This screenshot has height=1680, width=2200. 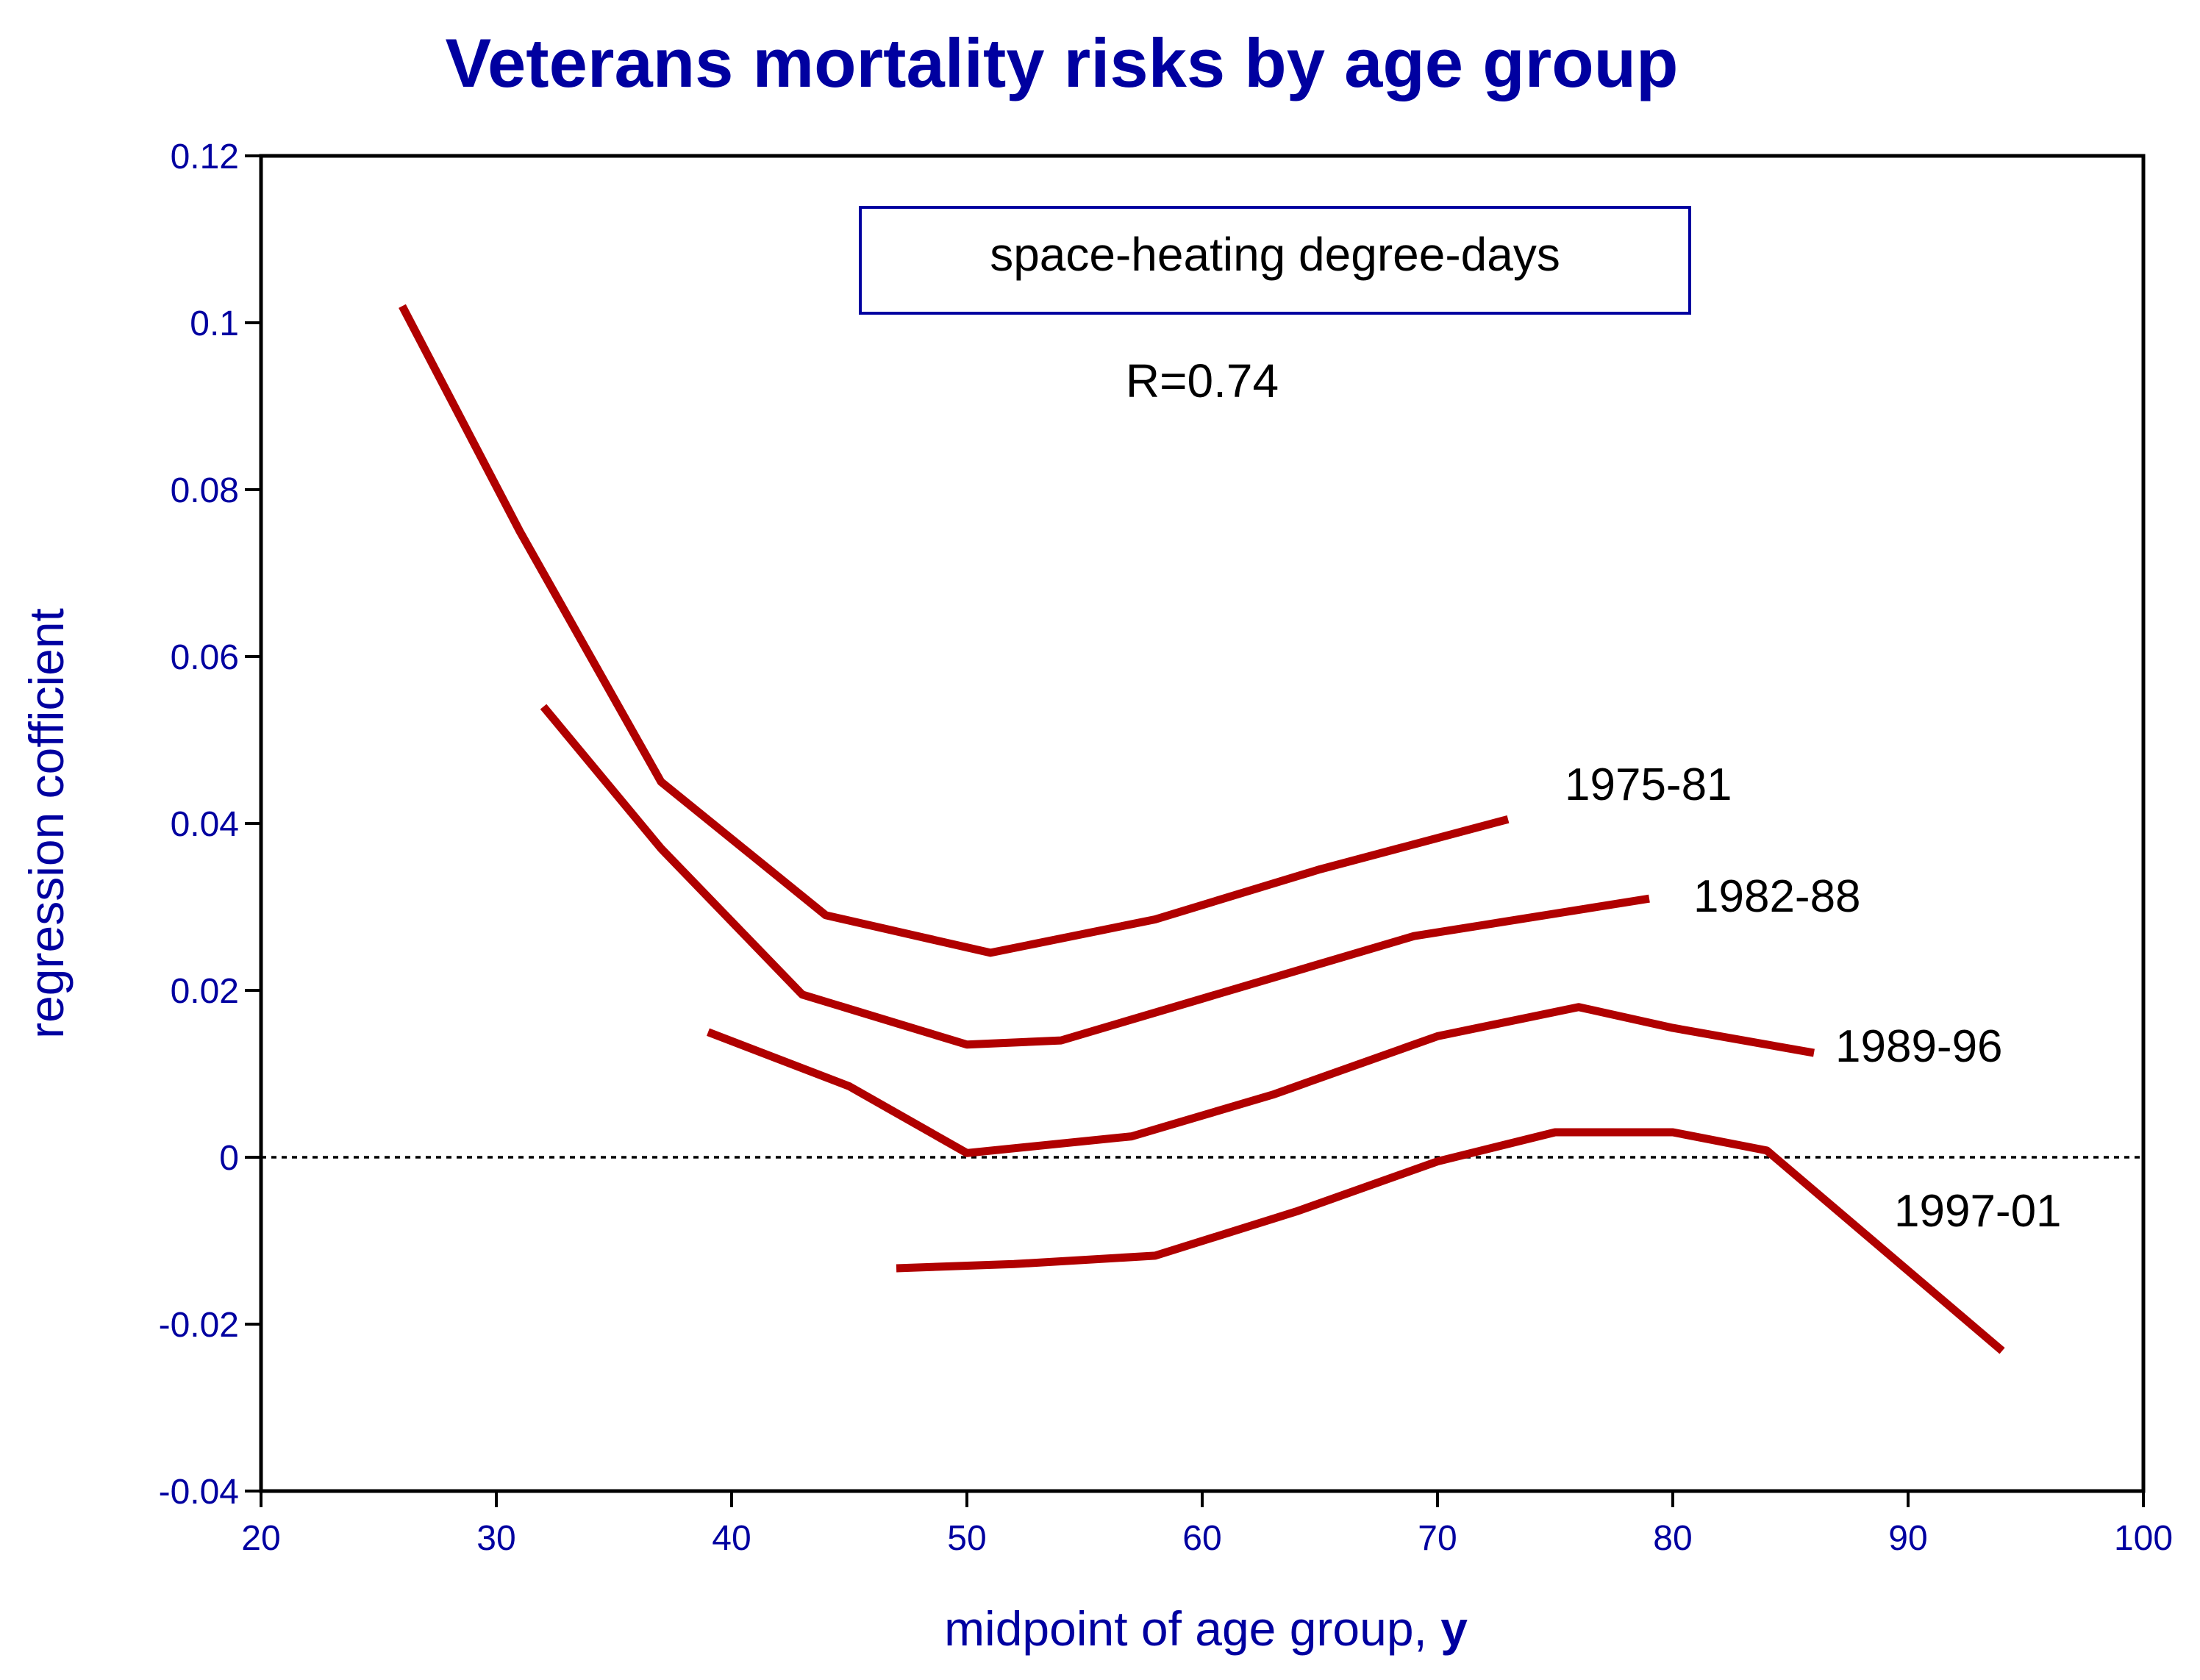 What do you see at coordinates (1673, 1539) in the screenshot?
I see `x-tick-label: 80` at bounding box center [1673, 1539].